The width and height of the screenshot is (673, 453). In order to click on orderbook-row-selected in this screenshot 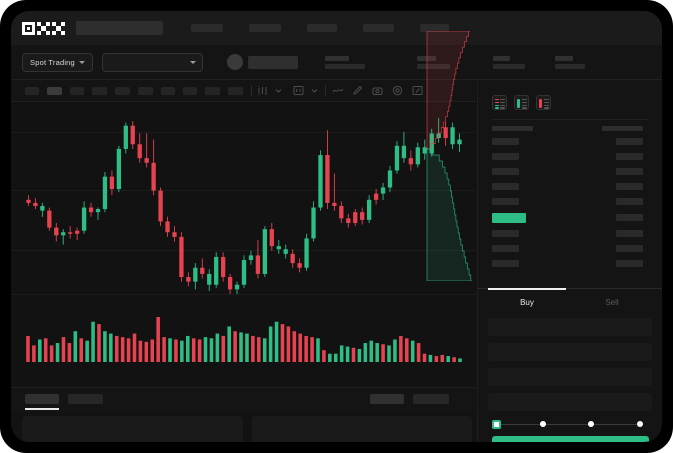, I will do `click(509, 218)`.